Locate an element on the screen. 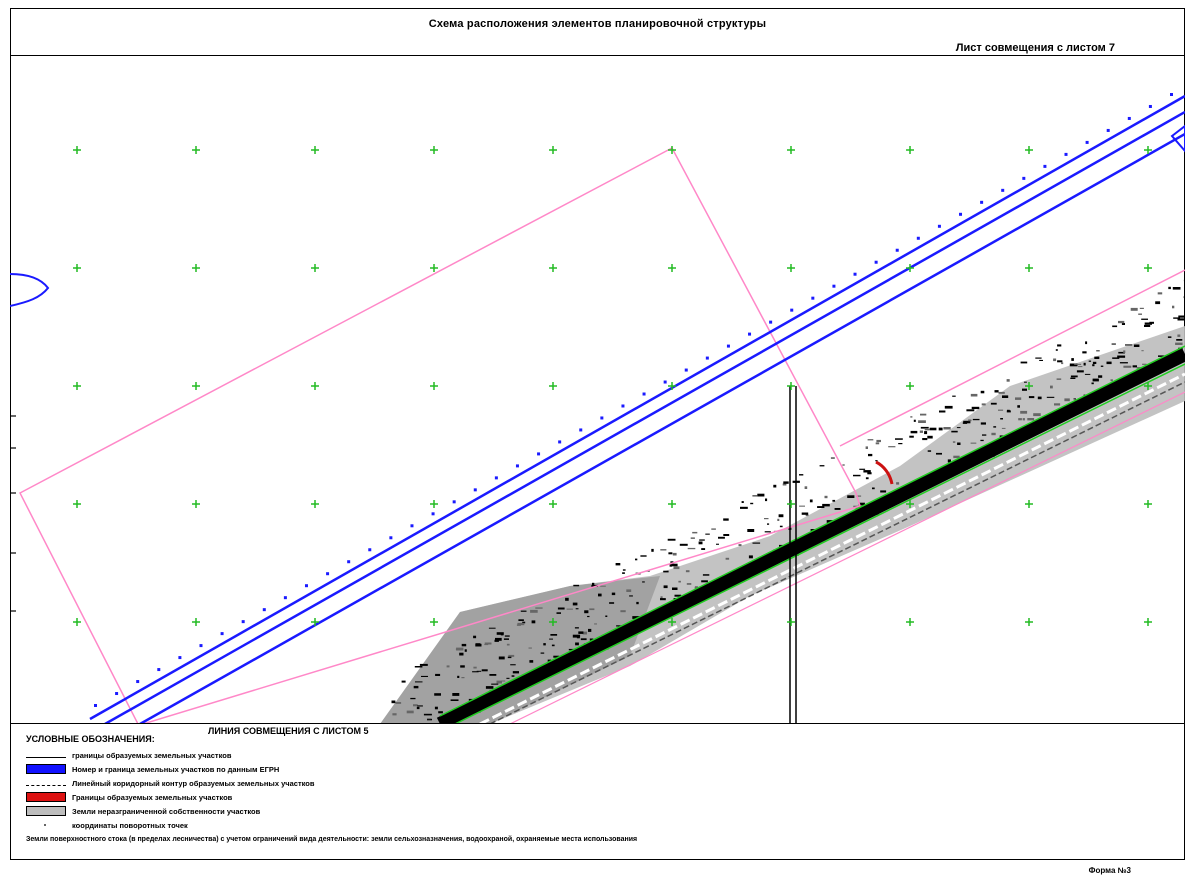 The image size is (1193, 880). sheet-join-note: Лист совмещения с листом 7 is located at coordinates (1035, 48).